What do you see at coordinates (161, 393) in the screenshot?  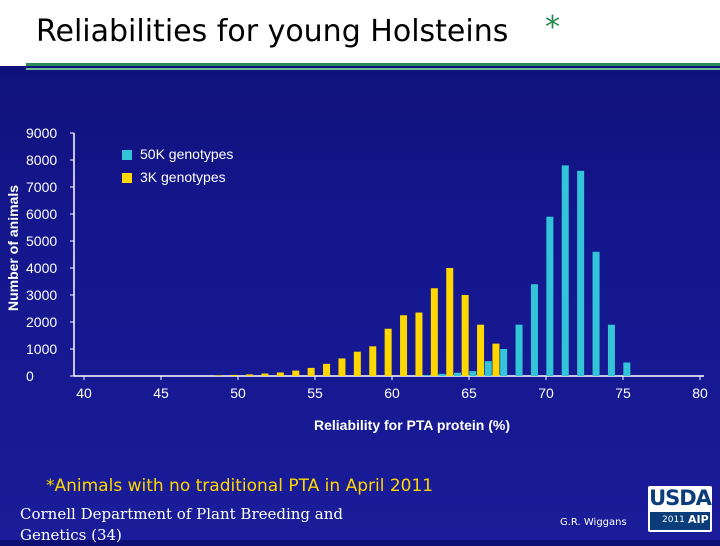 I see `x-tick-label: 45` at bounding box center [161, 393].